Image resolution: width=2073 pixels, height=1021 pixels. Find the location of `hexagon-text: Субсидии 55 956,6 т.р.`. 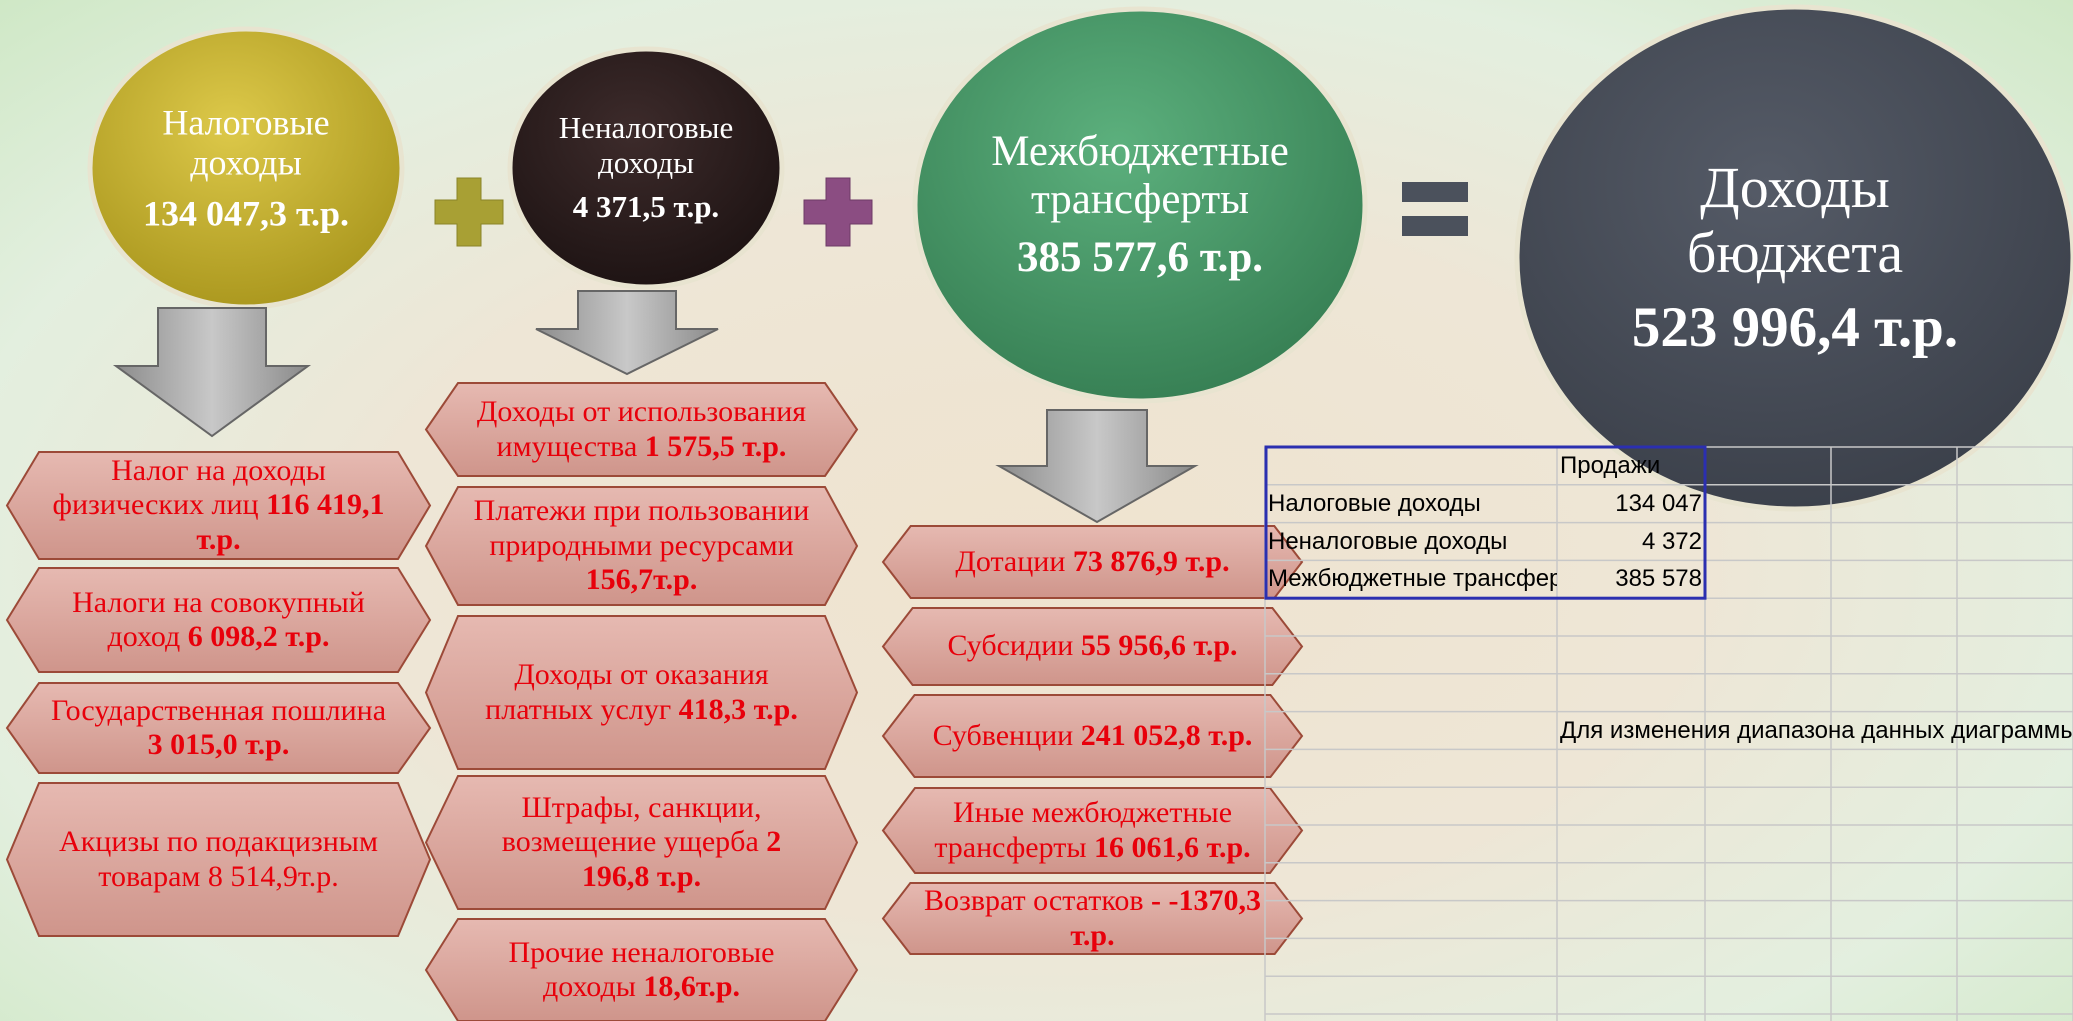

hexagon-text: Субсидии 55 956,6 т.р. is located at coordinates (1092, 646).